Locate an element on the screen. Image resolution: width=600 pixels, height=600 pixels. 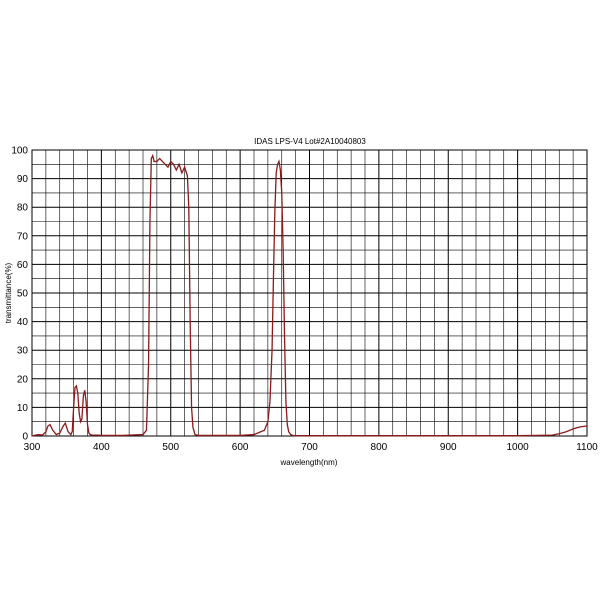
y-tick-label: 50 is located at coordinates (23, 294).